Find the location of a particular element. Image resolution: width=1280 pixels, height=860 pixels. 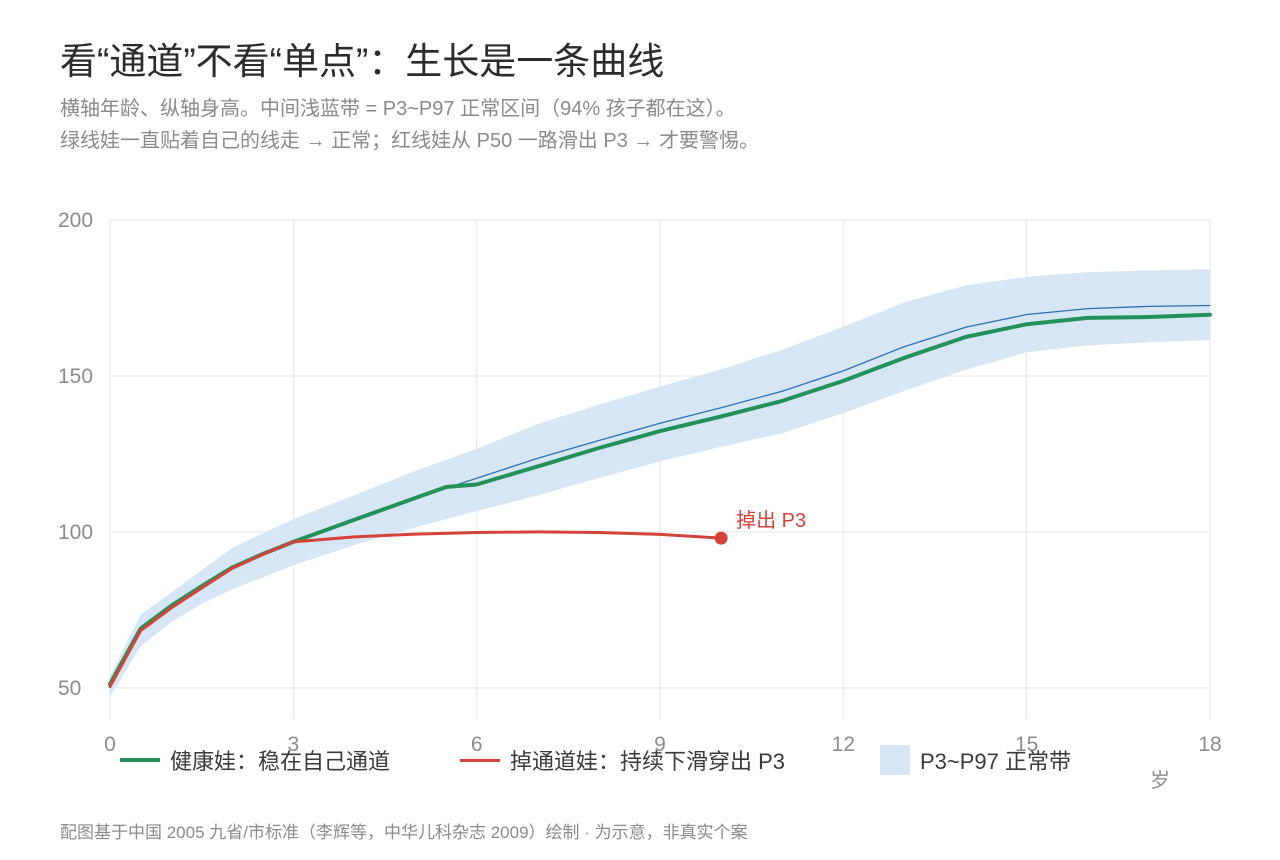

y-tick-label: 150 is located at coordinates (75, 376).